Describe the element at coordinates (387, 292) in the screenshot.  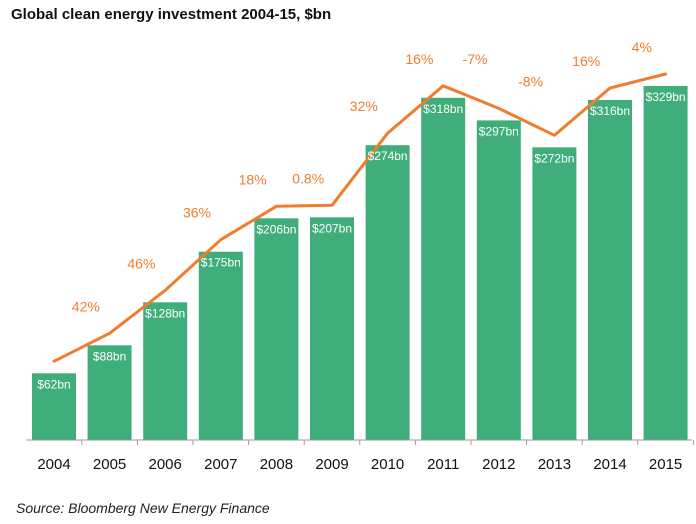
I see `bar-2010` at that location.